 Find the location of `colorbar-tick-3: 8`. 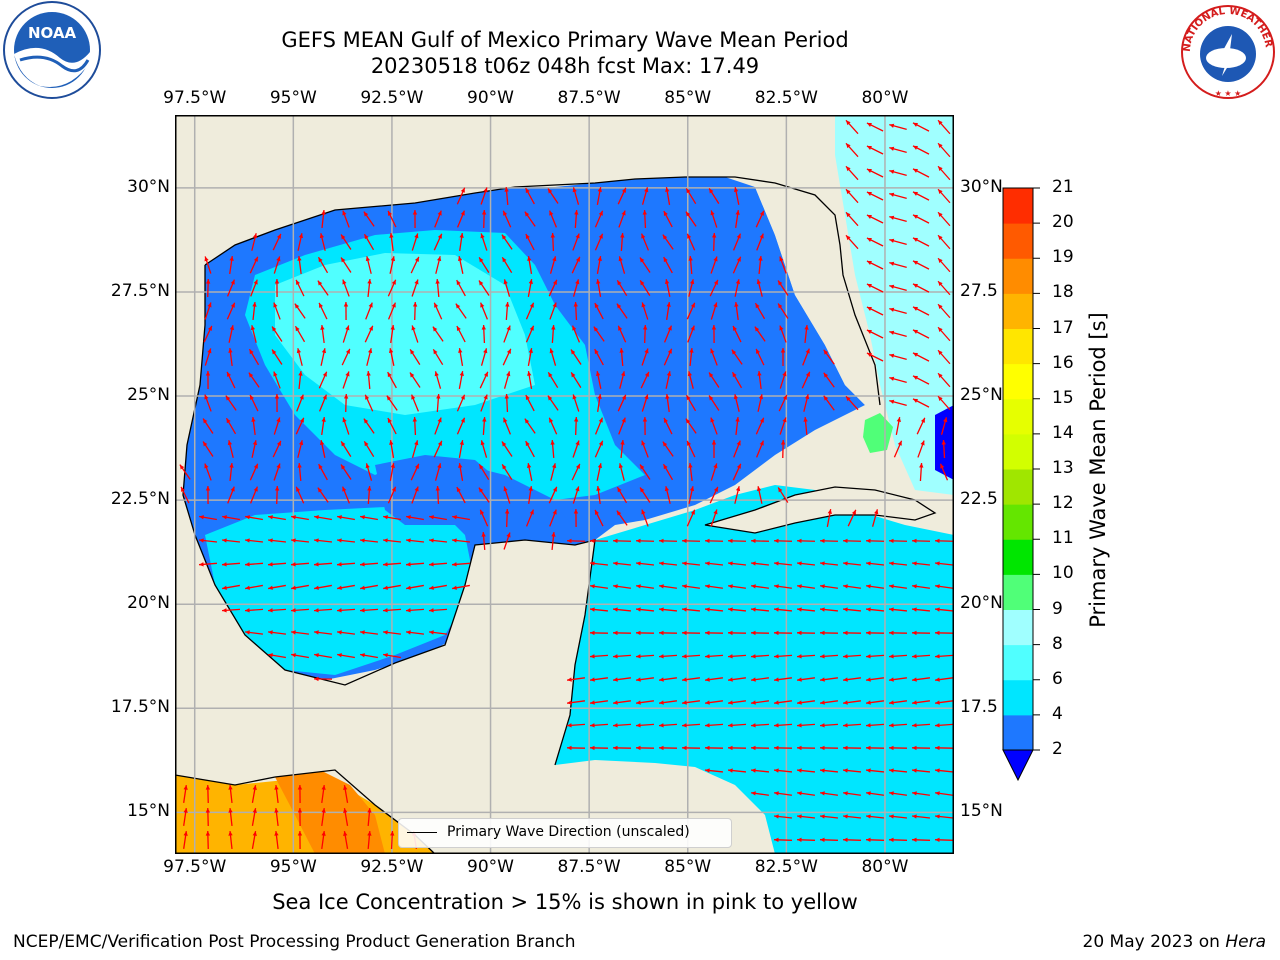

colorbar-tick-3: 8 is located at coordinates (1057, 643).